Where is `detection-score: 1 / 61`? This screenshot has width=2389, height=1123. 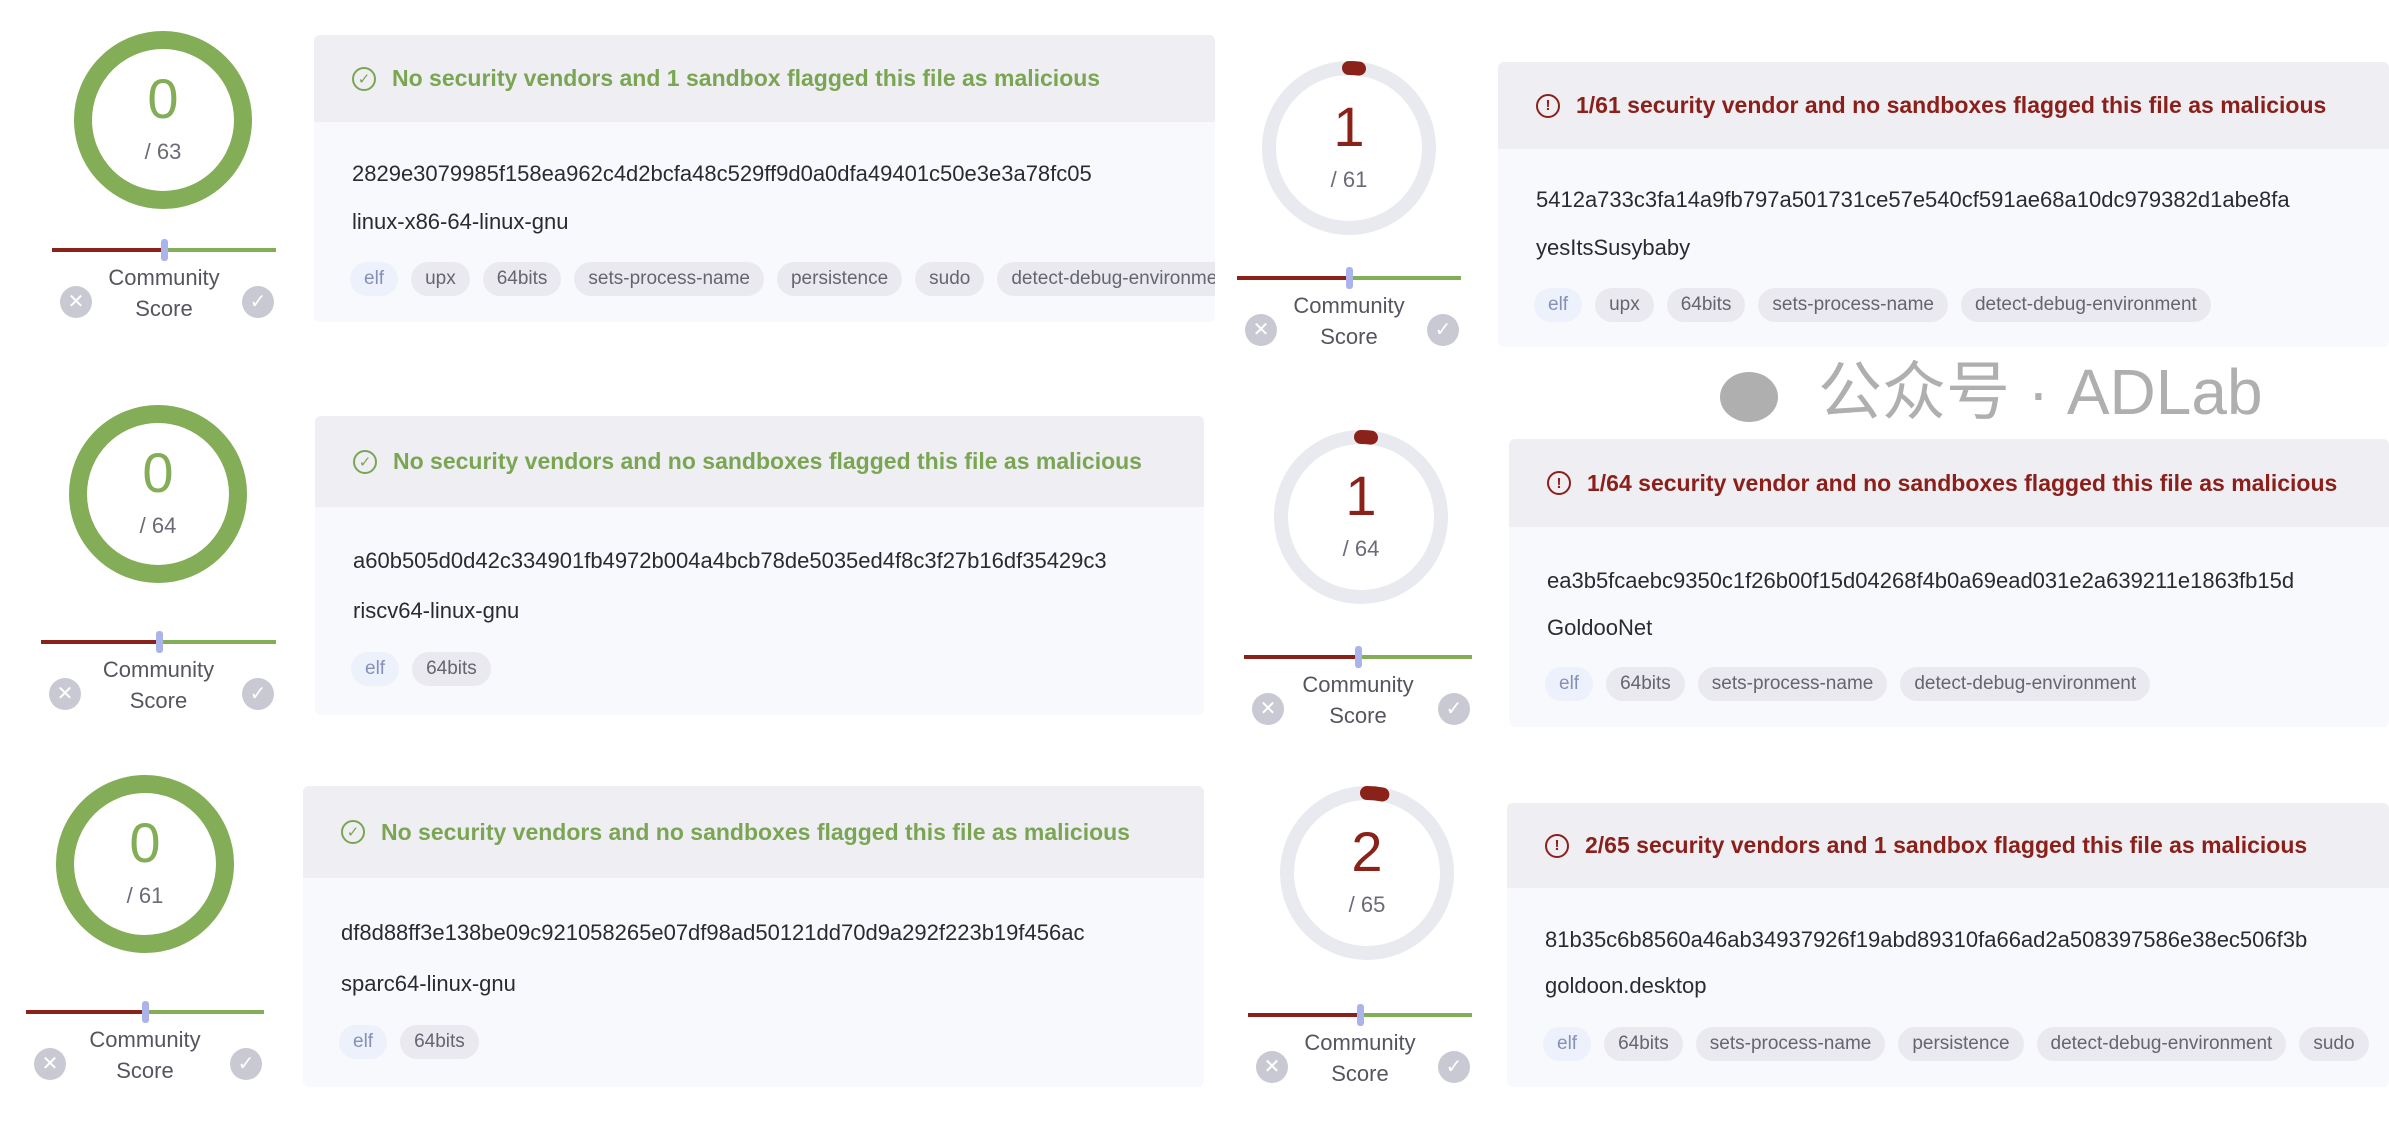 detection-score: 1 / 61 is located at coordinates (1349, 148).